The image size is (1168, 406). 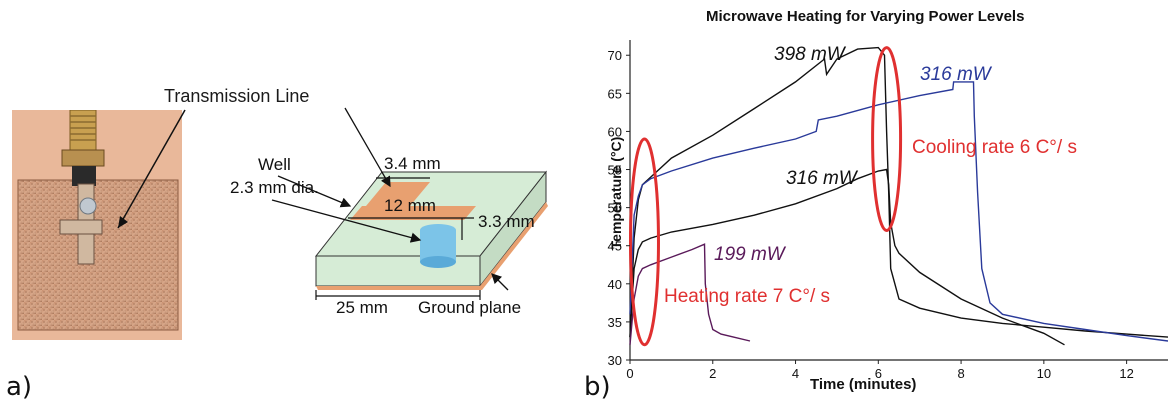 What do you see at coordinates (506, 221) in the screenshot?
I see `thickness-label: 3.3 mm` at bounding box center [506, 221].